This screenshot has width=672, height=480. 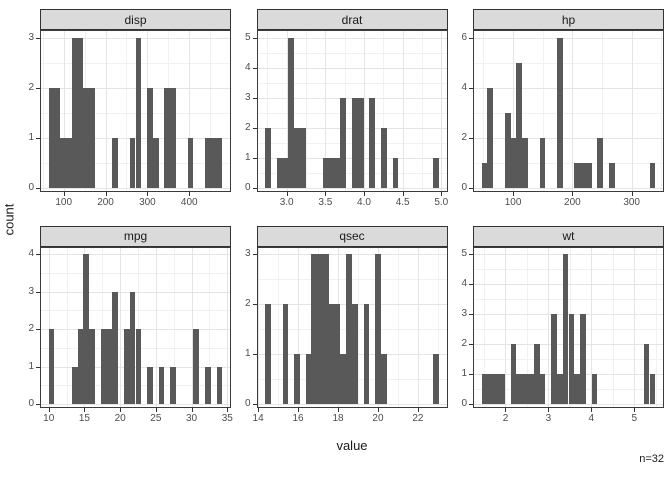 What do you see at coordinates (352, 445) in the screenshot?
I see `x-axis-title: value` at bounding box center [352, 445].